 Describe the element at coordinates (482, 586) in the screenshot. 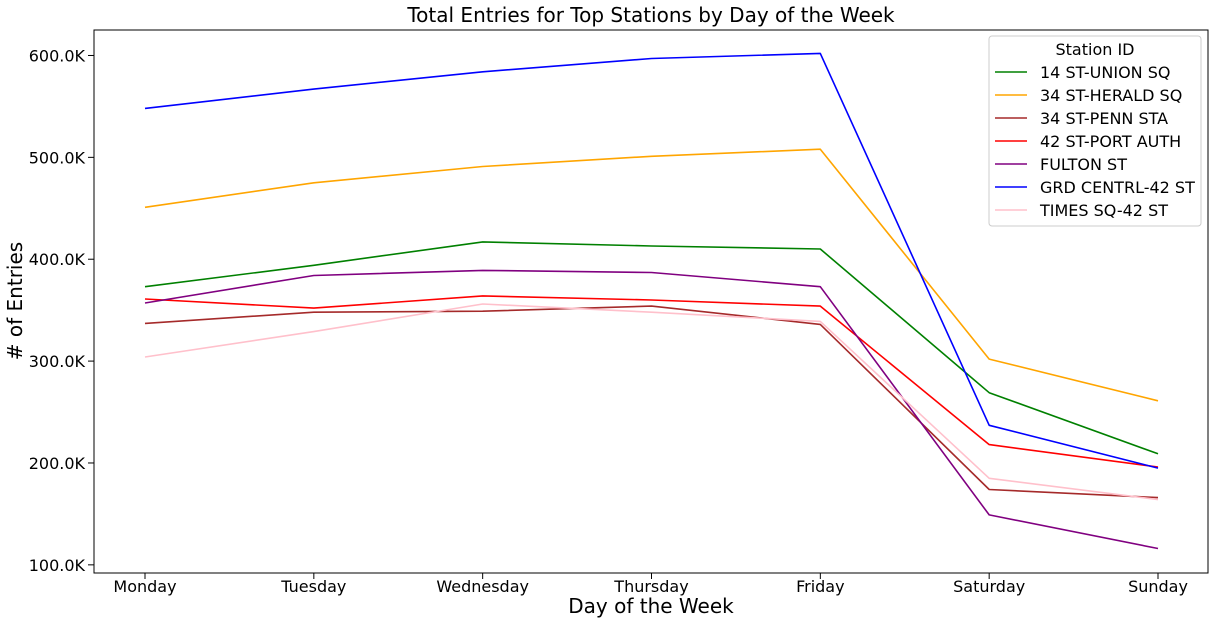

I see `x-tick-label: Wednesday` at that location.